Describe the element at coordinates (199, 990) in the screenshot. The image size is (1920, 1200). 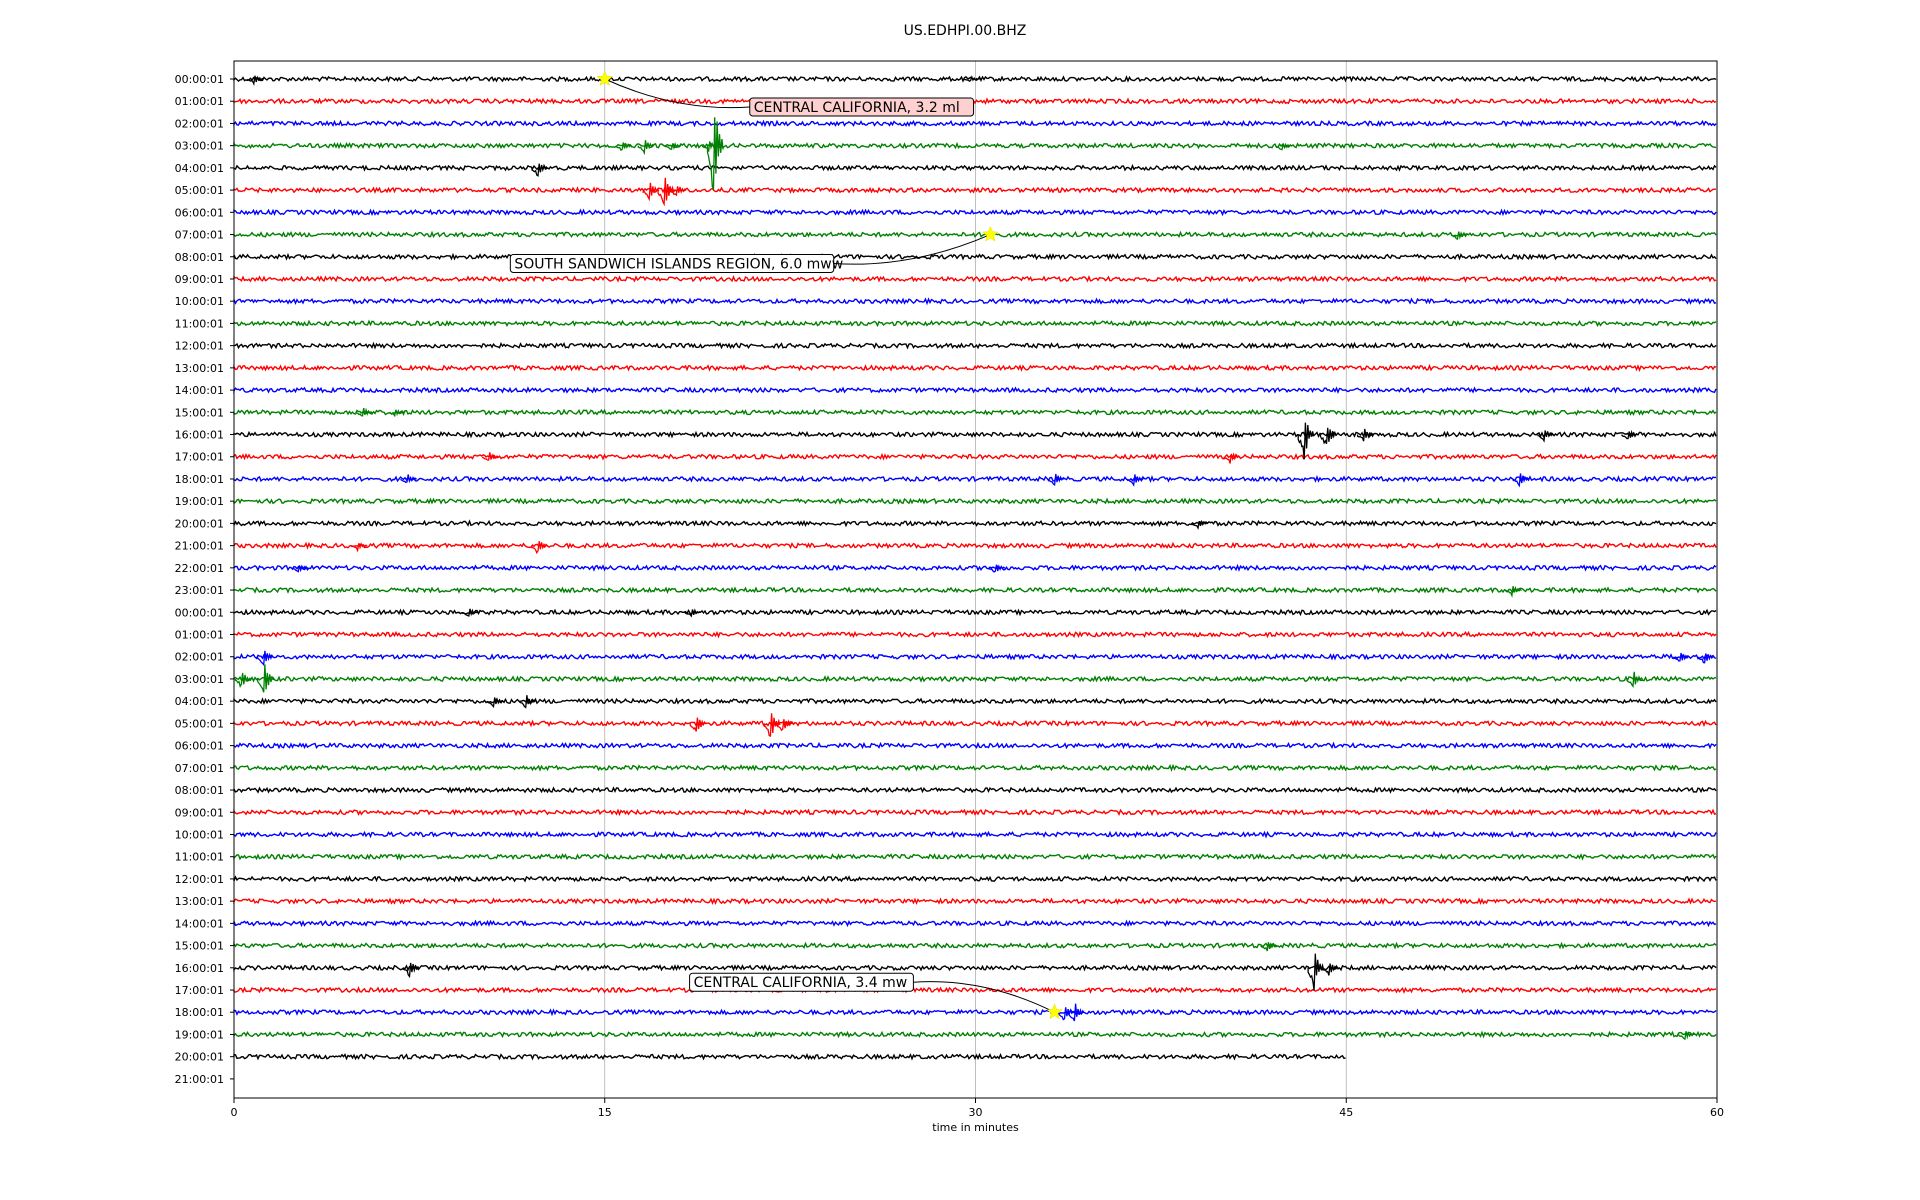
I see `row-time-label: 17:00:01` at that location.